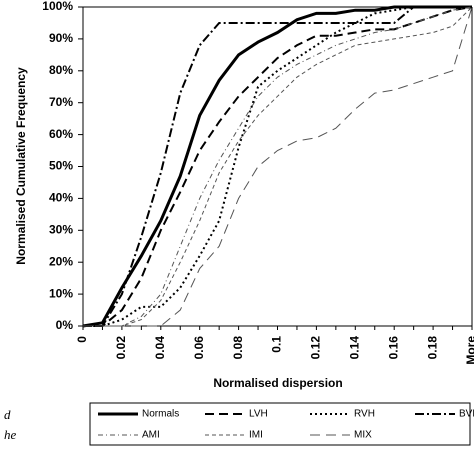 The image size is (474, 449). Describe the element at coordinates (364, 414) in the screenshot. I see `legend-label: RVH` at that location.